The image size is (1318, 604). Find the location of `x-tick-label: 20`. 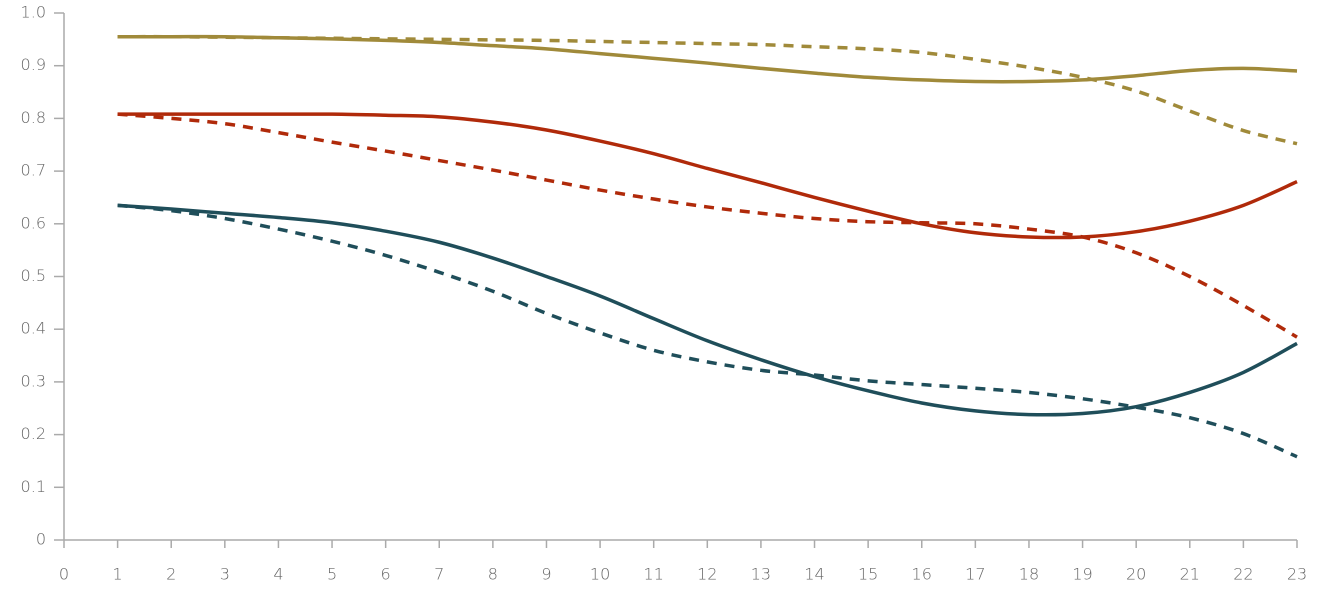

x-tick-label: 20 is located at coordinates (1136, 574).